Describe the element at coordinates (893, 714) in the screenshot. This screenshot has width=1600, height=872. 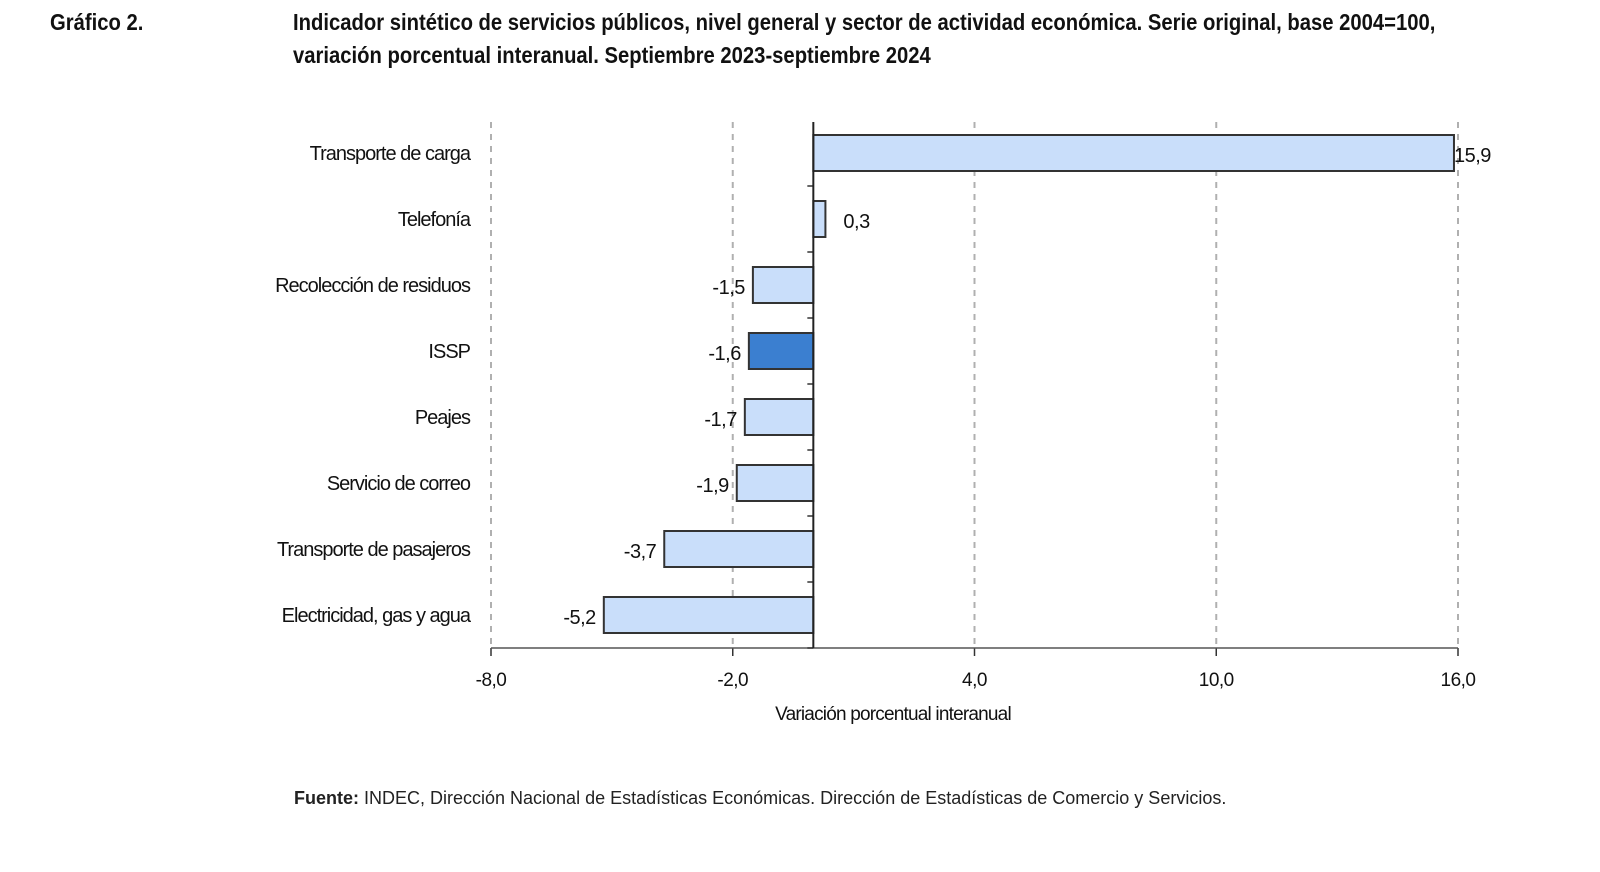
I see `x-axis-title: Variación porcentual interanual` at that location.